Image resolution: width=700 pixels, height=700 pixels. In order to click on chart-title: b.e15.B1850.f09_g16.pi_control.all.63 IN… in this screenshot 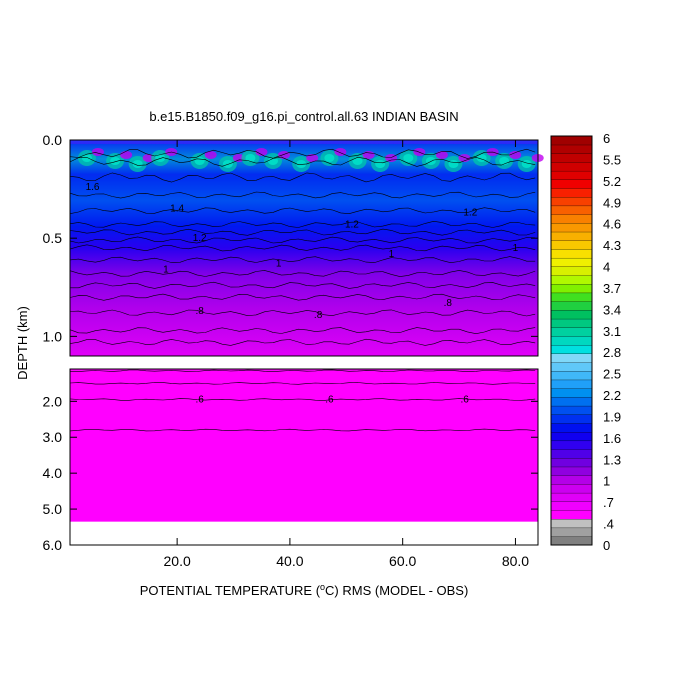, I will do `click(303, 116)`.